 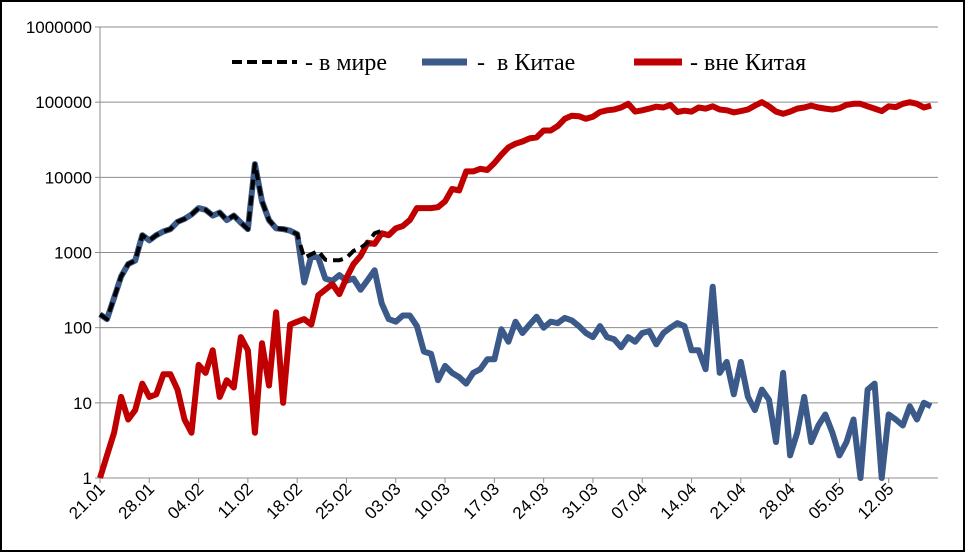 I want to click on x-tick-label: 17.03, so click(x=482, y=501).